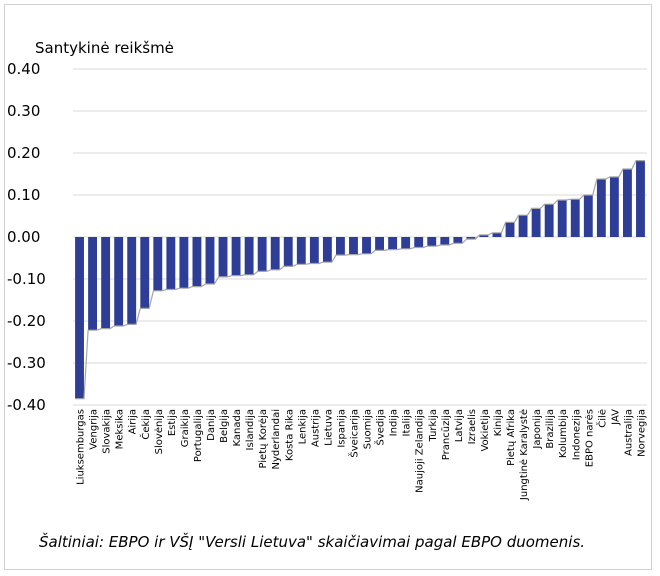  I want to click on x-tick-label: Ispanija, so click(341, 428).